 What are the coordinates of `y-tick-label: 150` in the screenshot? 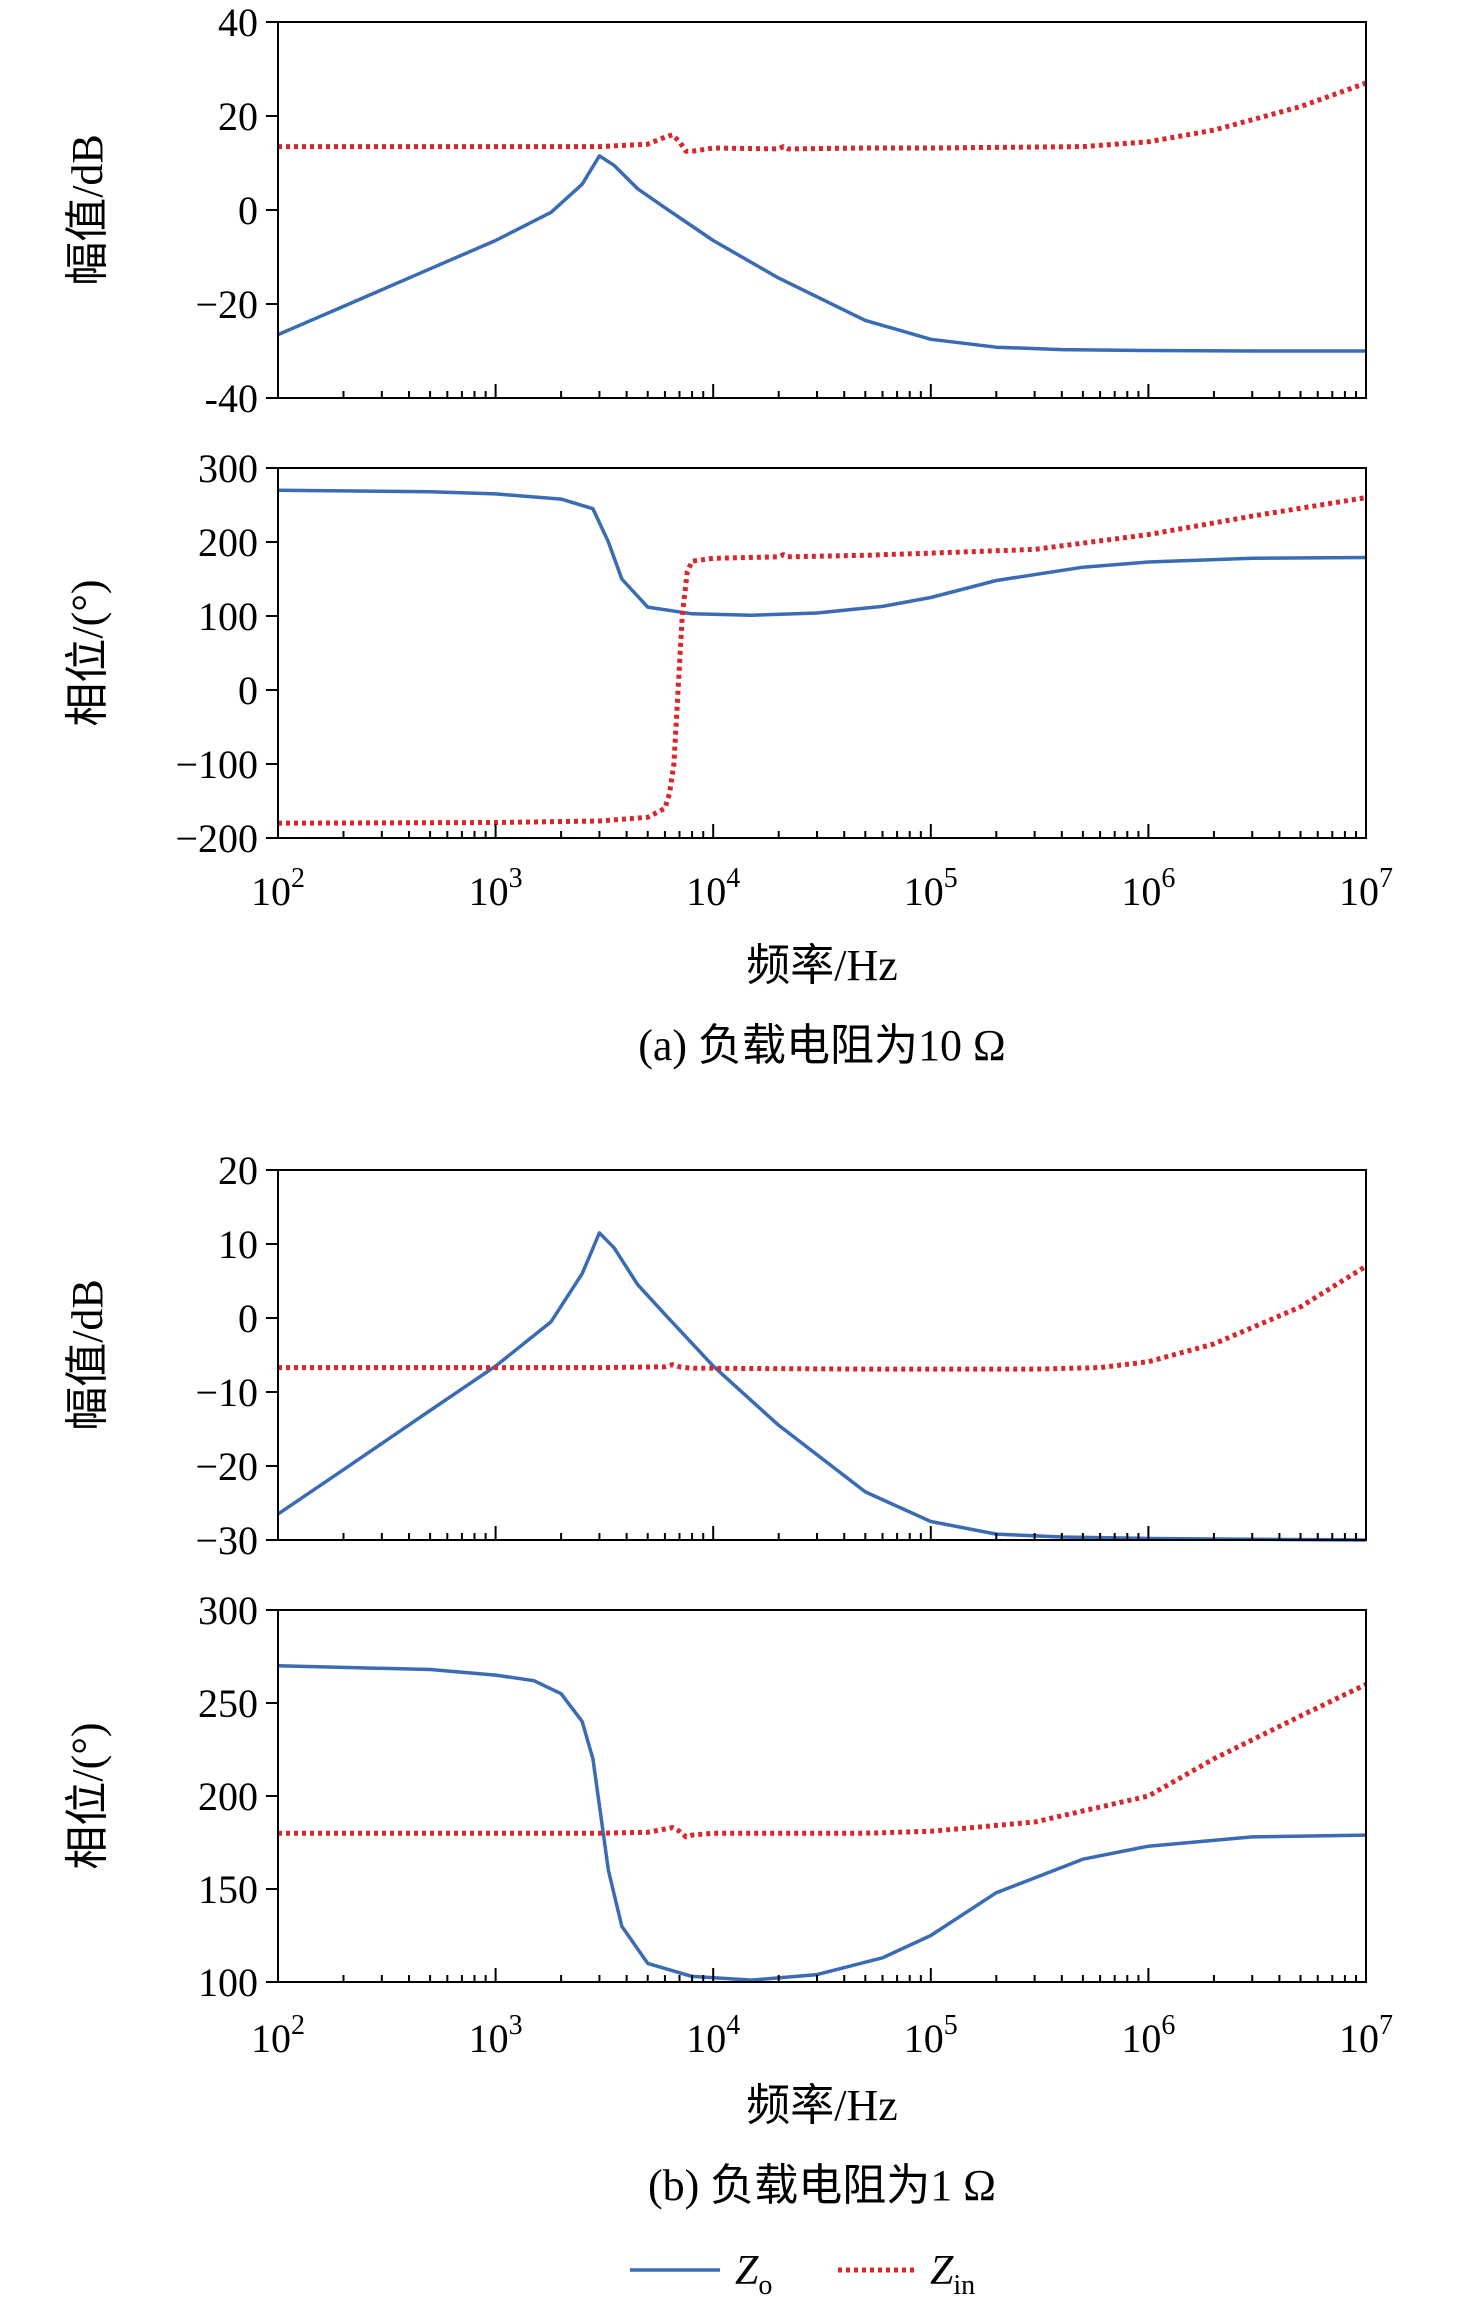 It's located at (228, 1889).